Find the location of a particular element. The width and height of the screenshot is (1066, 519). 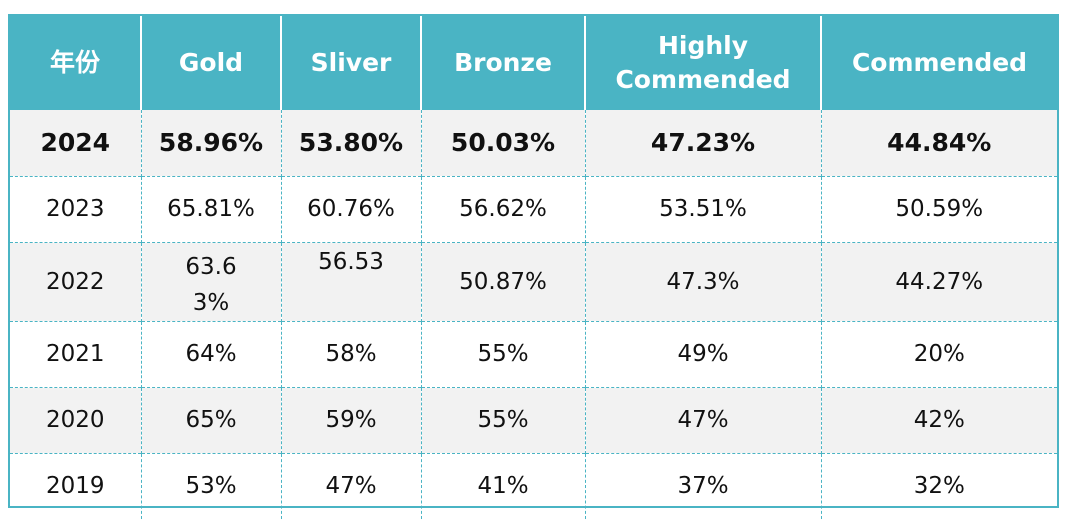

header-year: 年份 is located at coordinates (75, 63).